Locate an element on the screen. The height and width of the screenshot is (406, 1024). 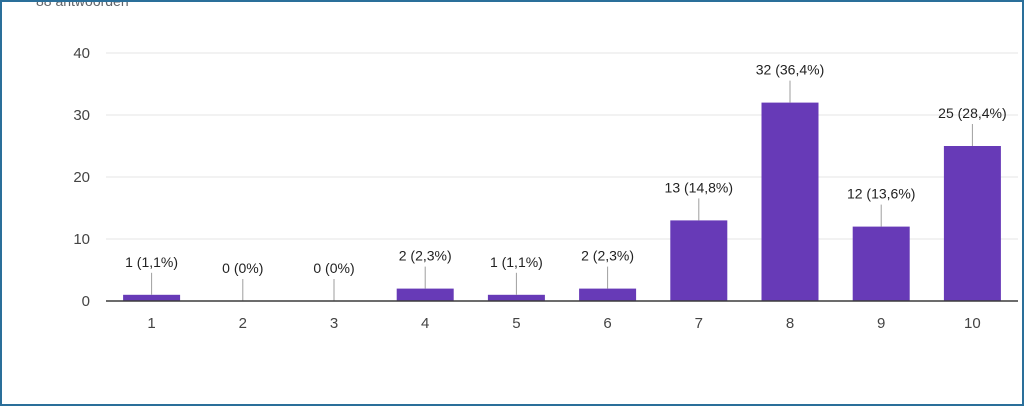
x-tick-label-9: 9 is located at coordinates (881, 323).